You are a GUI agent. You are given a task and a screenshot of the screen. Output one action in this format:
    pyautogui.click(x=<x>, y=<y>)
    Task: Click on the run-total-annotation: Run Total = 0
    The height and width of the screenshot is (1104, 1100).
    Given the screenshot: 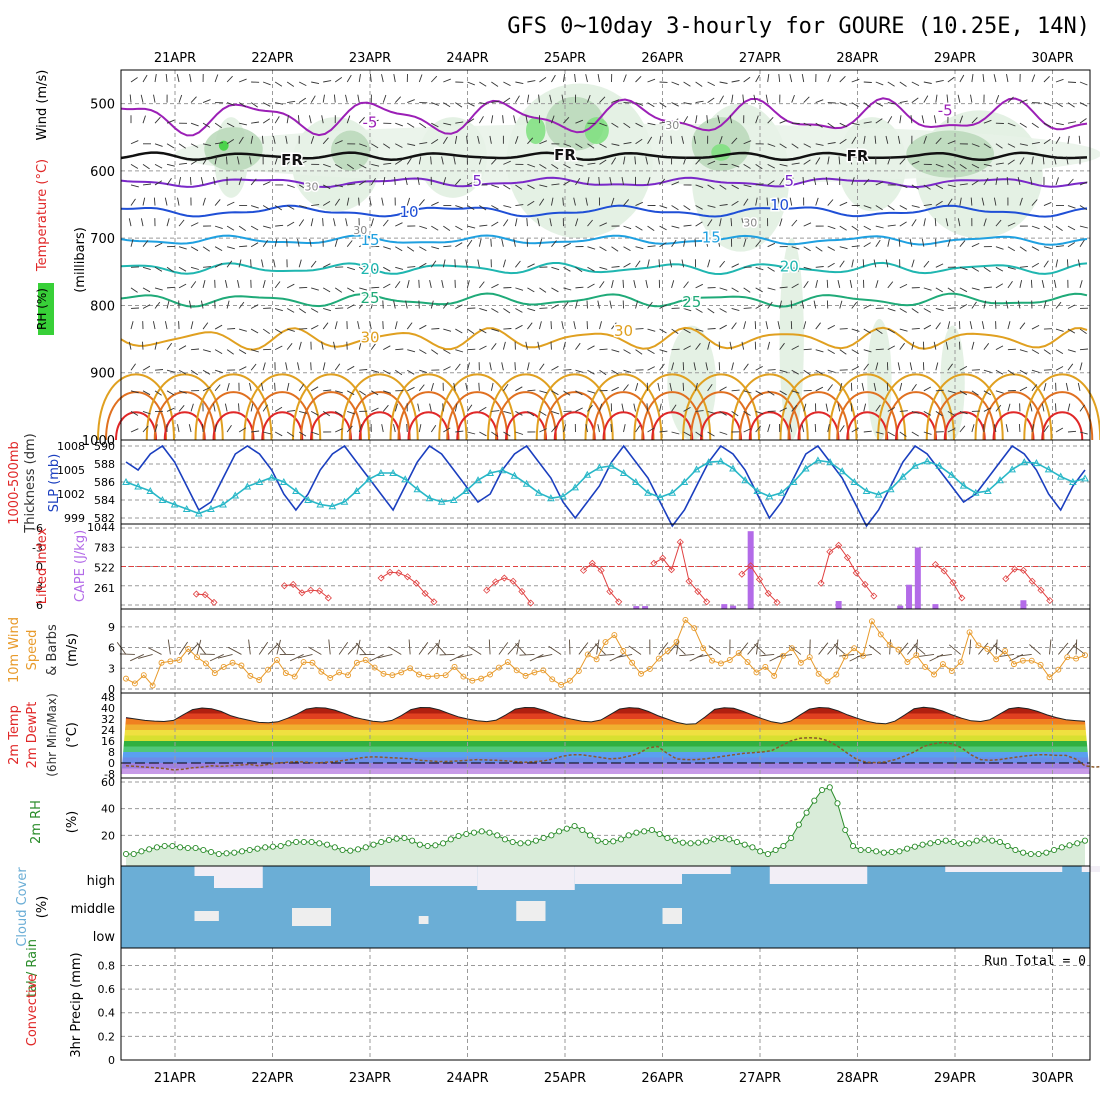 What is the action you would take?
    pyautogui.click(x=1035, y=961)
    